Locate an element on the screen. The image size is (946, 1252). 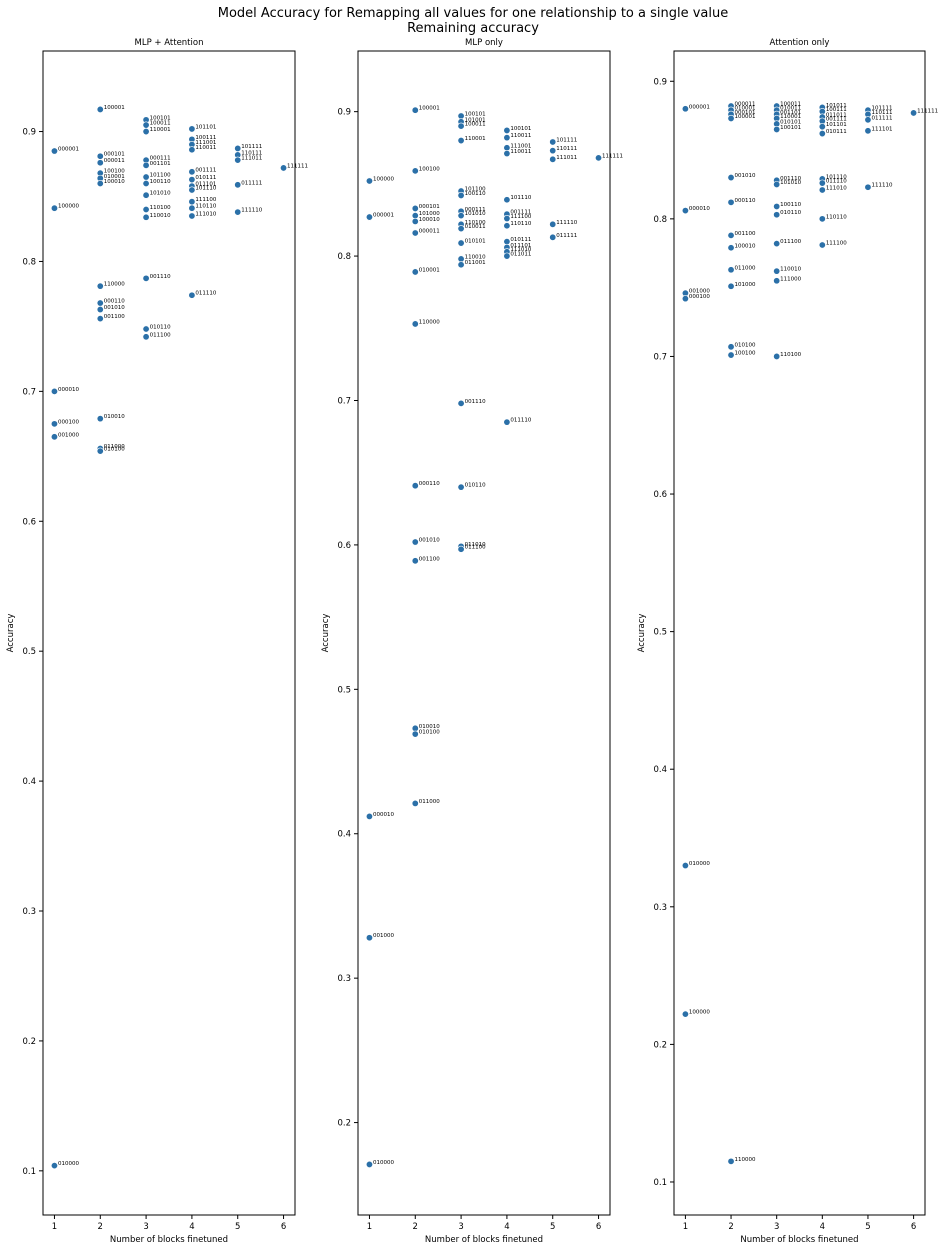
point-label: 100011 is located at coordinates (160, 124).